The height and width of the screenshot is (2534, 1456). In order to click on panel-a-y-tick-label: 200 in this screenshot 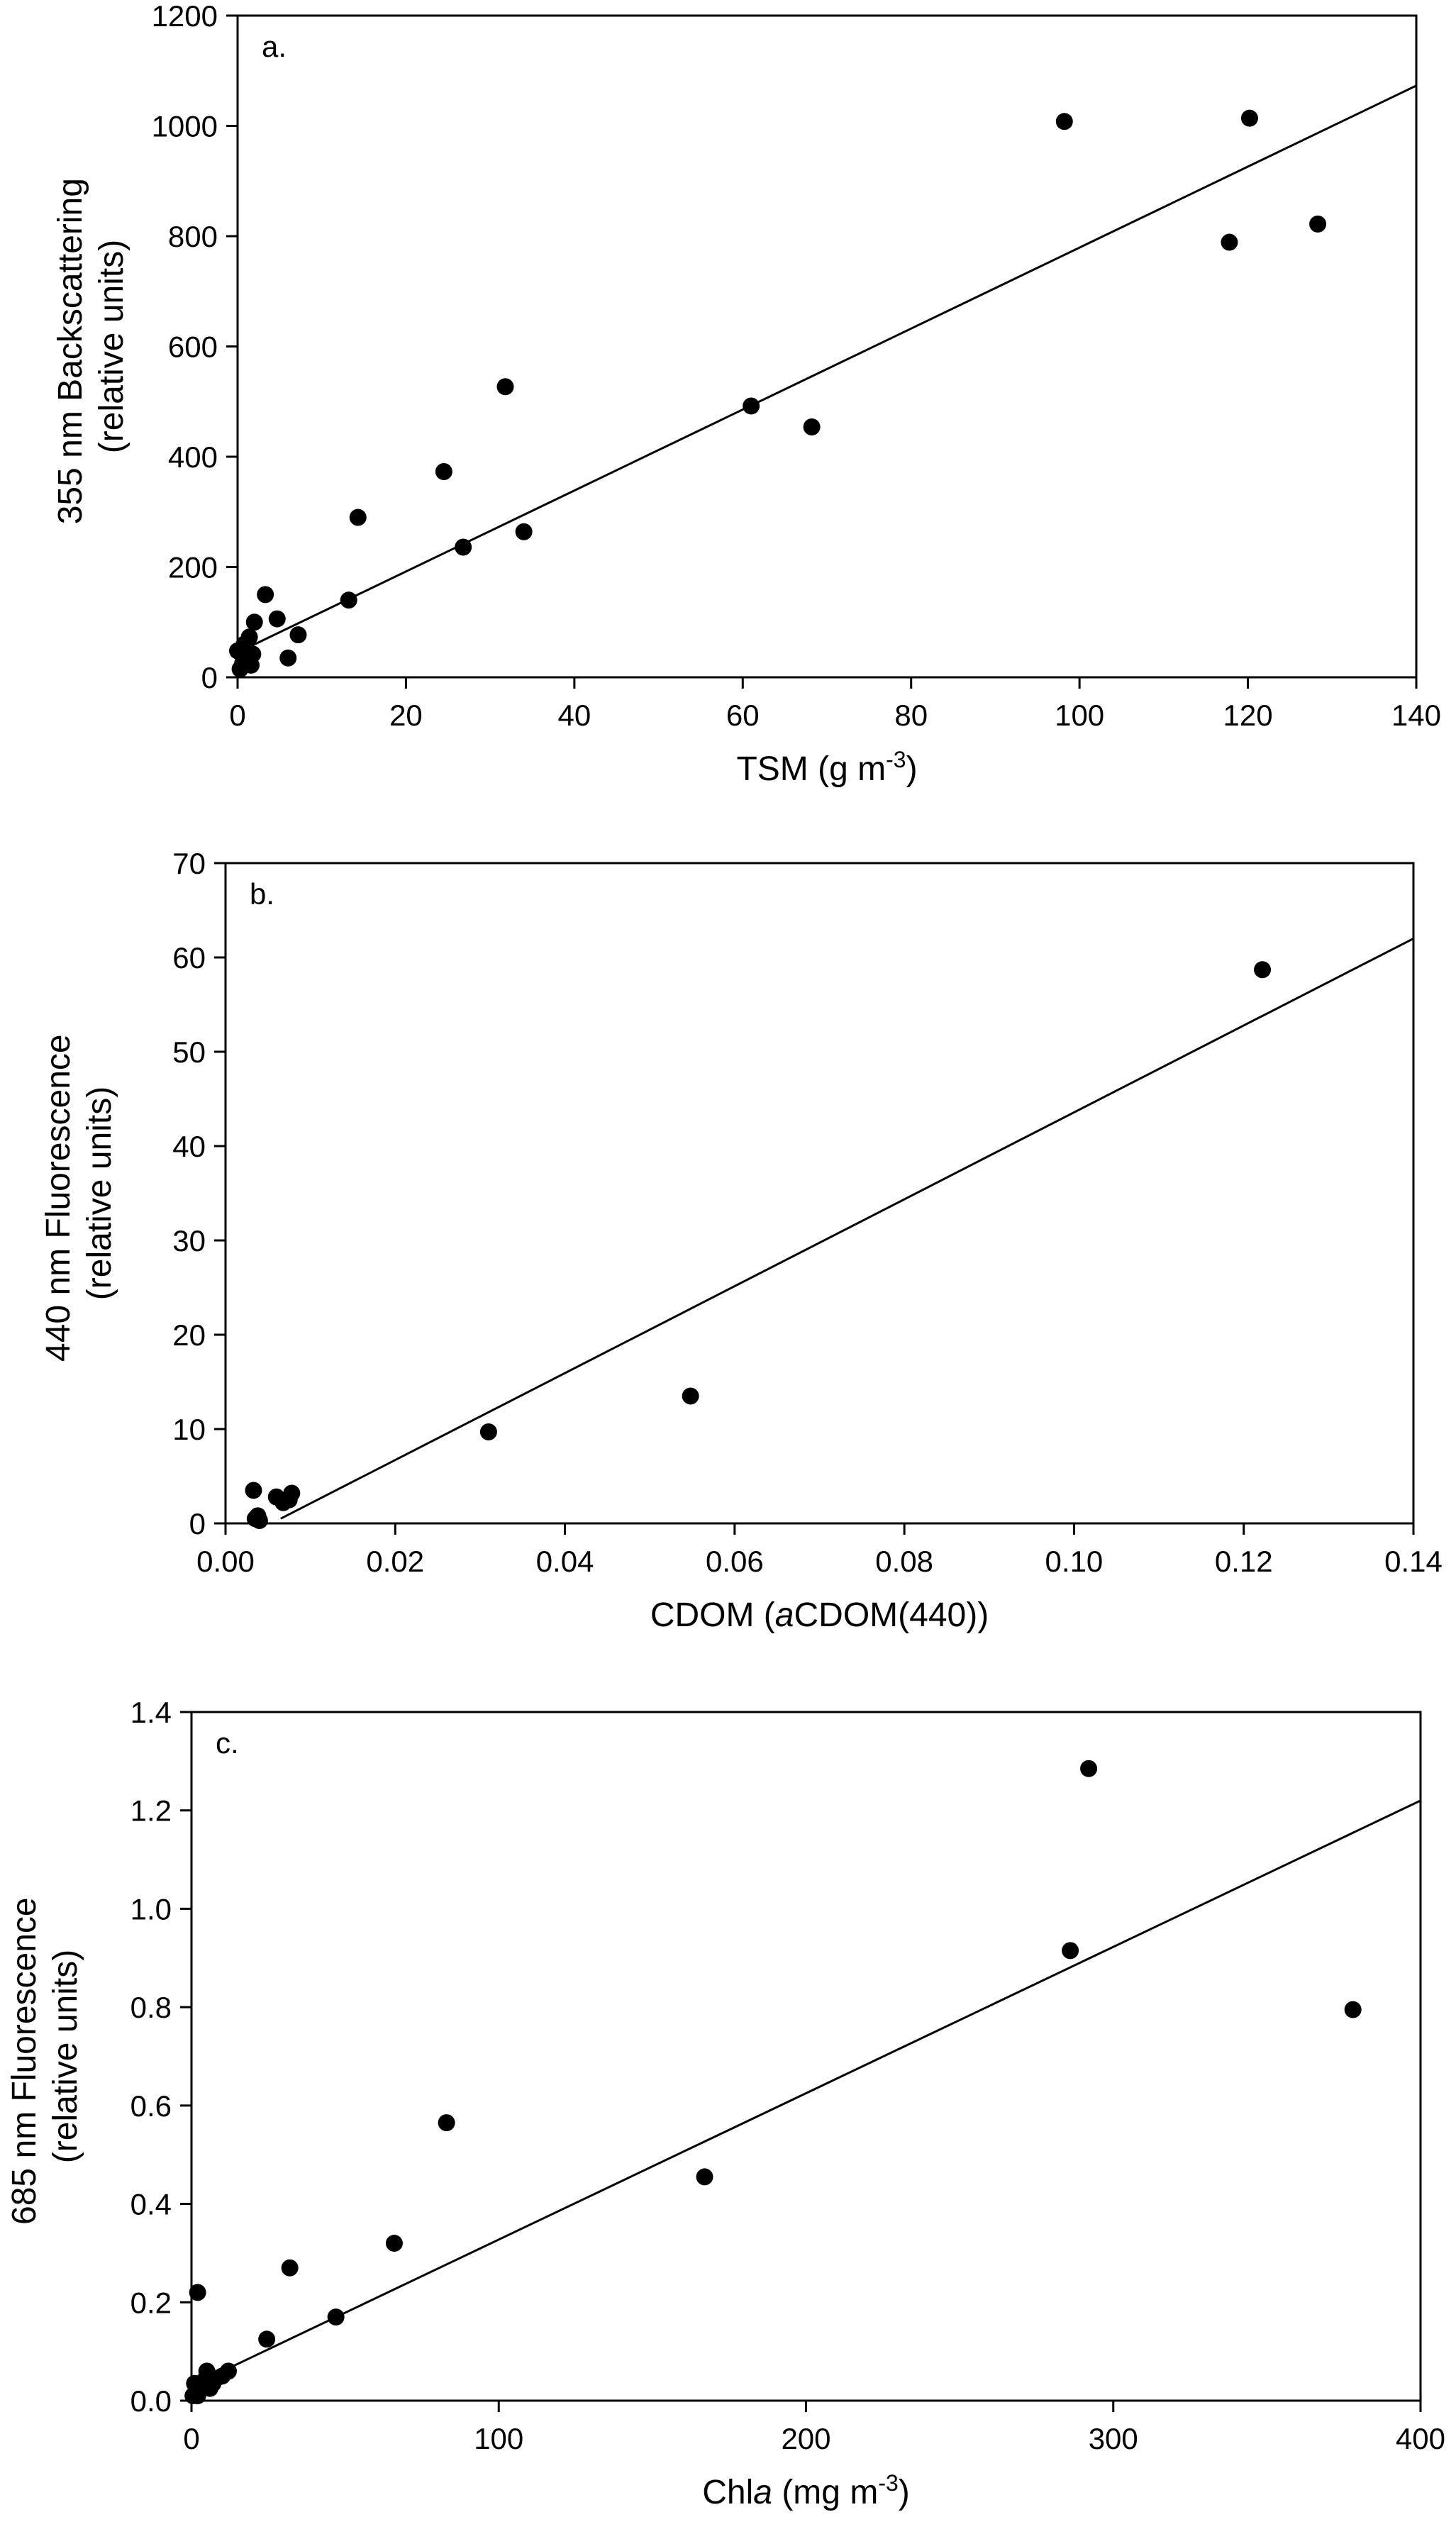, I will do `click(193, 567)`.